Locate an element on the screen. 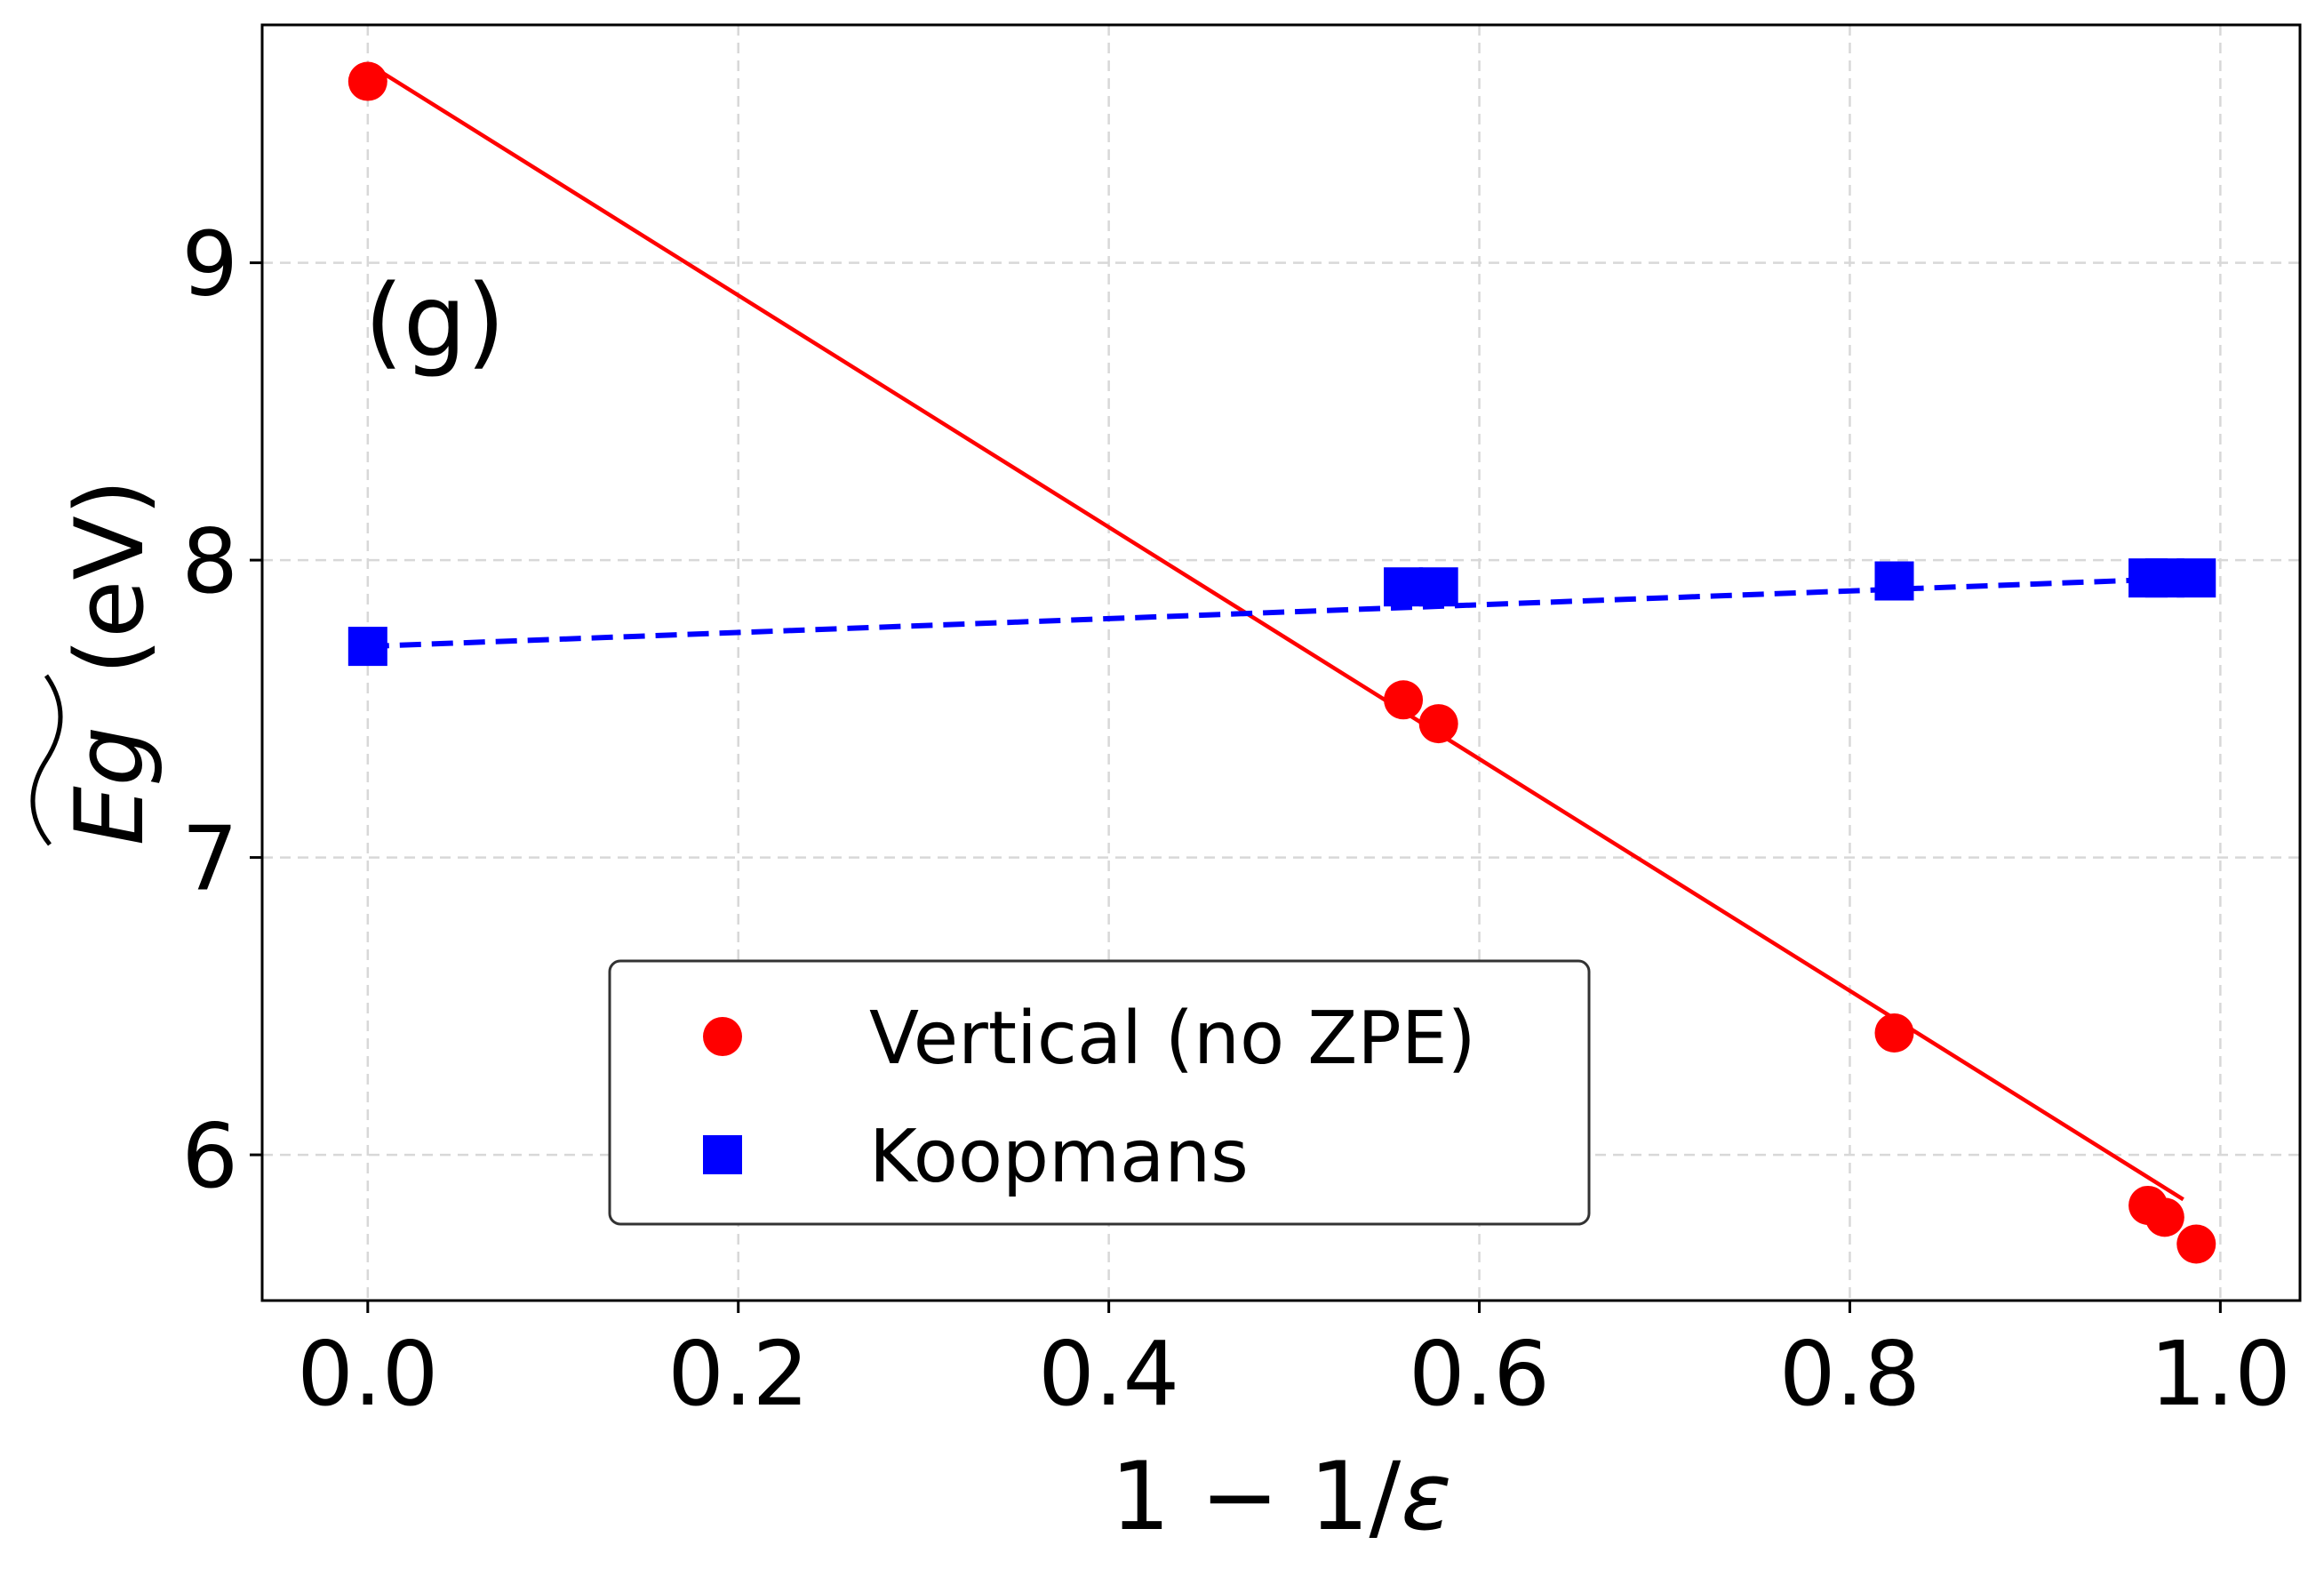 The height and width of the screenshot is (1569, 2324). legend-item: Vertical (no ZPE) is located at coordinates (1089, 1039).